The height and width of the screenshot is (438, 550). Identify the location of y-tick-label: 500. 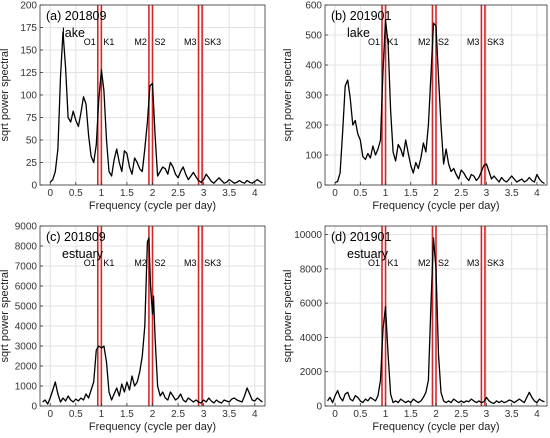
(313, 36).